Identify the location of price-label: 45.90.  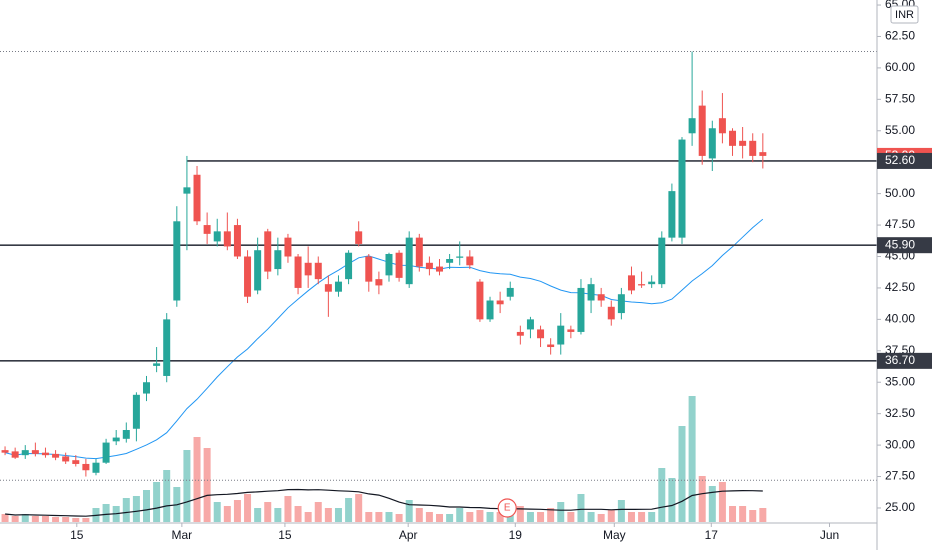
(900, 244).